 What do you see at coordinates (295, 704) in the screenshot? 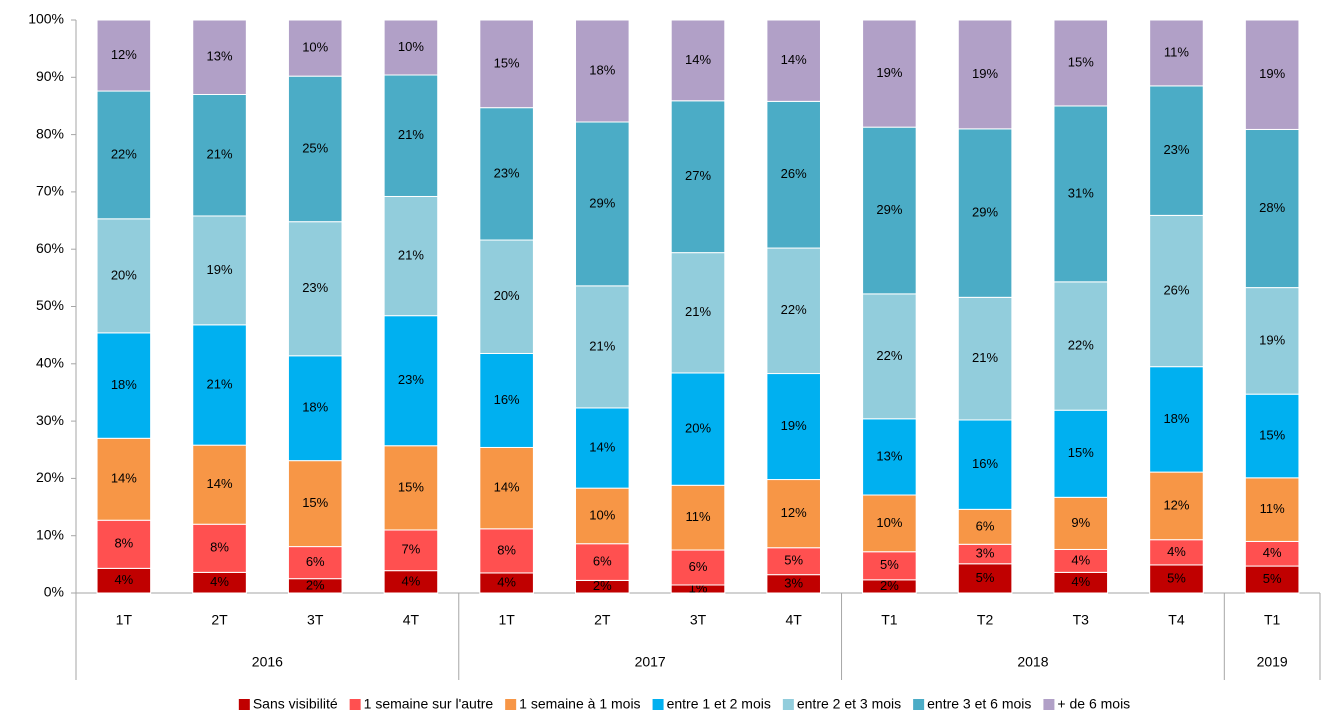
I see `legend-label: Sans visibilité` at bounding box center [295, 704].